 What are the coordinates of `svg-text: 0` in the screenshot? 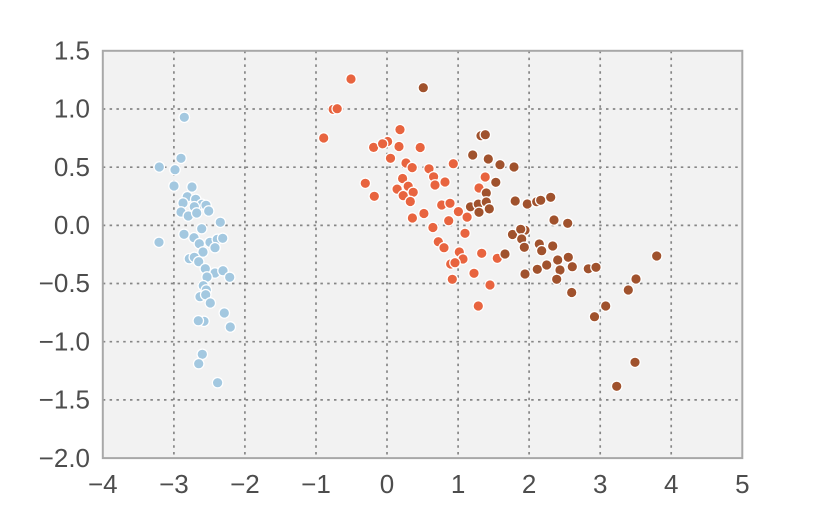 It's located at (387, 484).